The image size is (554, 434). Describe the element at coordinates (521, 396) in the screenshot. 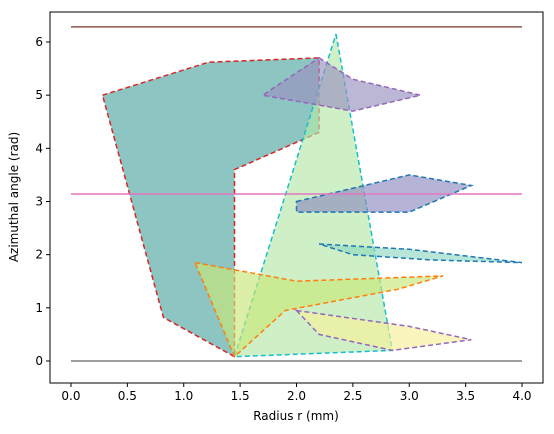

I see `x-tick-label: 4.0` at that location.